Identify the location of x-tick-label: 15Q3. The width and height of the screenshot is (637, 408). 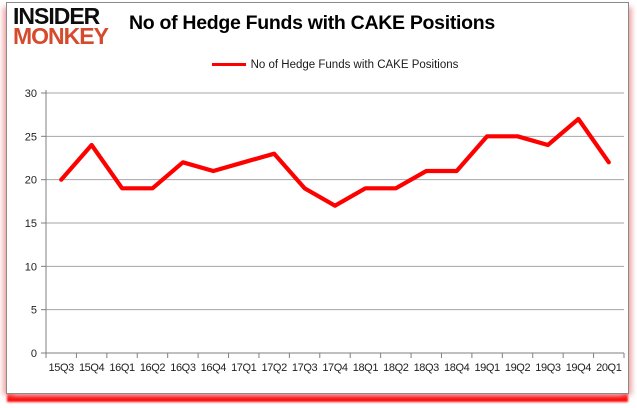
(62, 368).